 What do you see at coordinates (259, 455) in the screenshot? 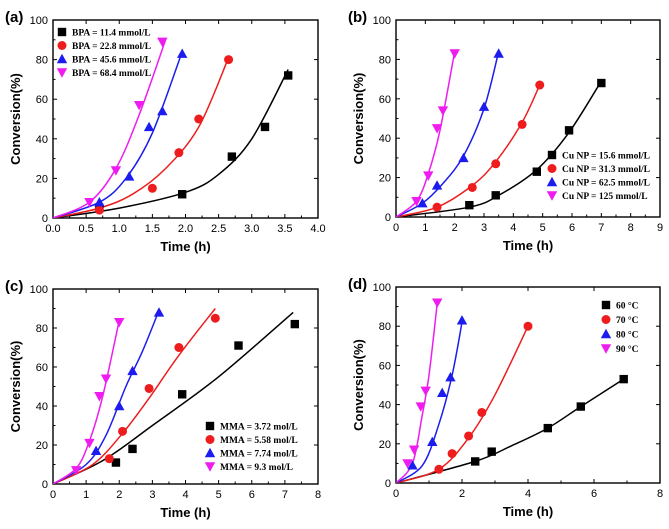
I see `legend-label: MMA = 7.74 mol/L` at bounding box center [259, 455].